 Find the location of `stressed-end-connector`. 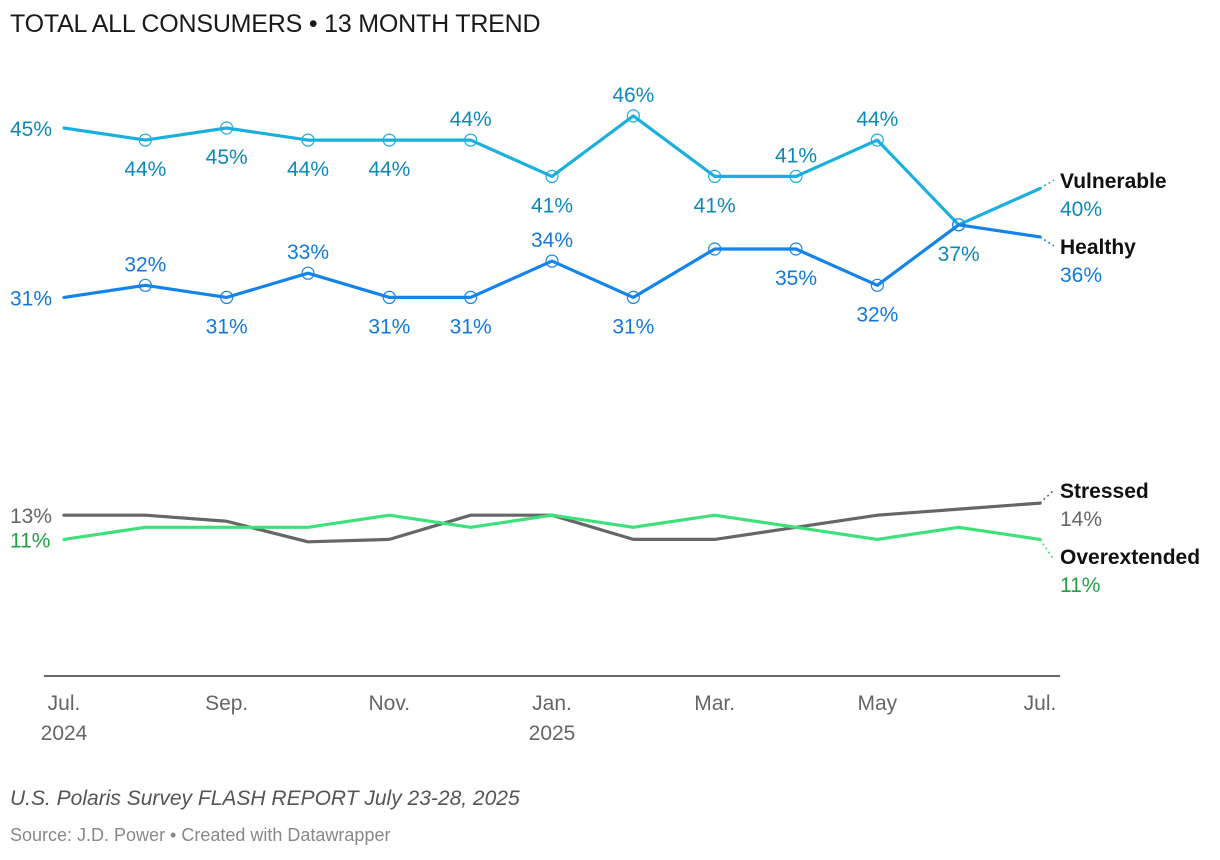

stressed-end-connector is located at coordinates (1047, 496).